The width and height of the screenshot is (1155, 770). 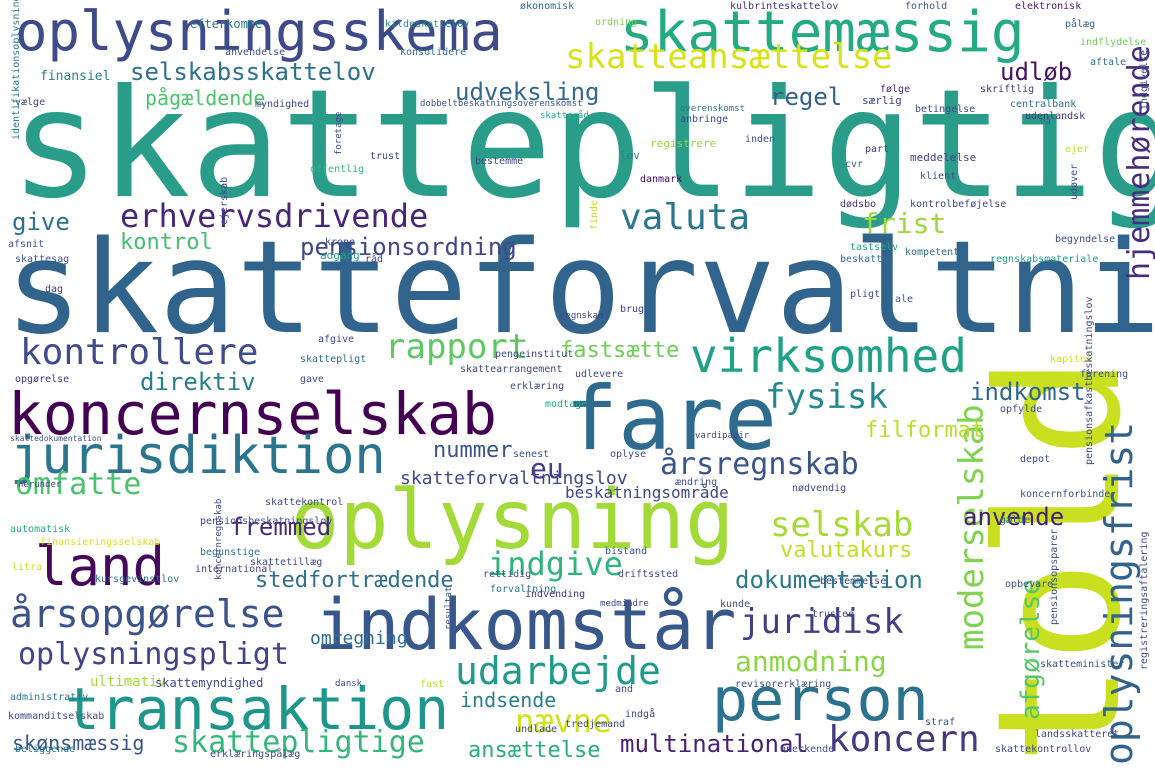 I want to click on cloud-word: indgivelse, so click(x=1144, y=79).